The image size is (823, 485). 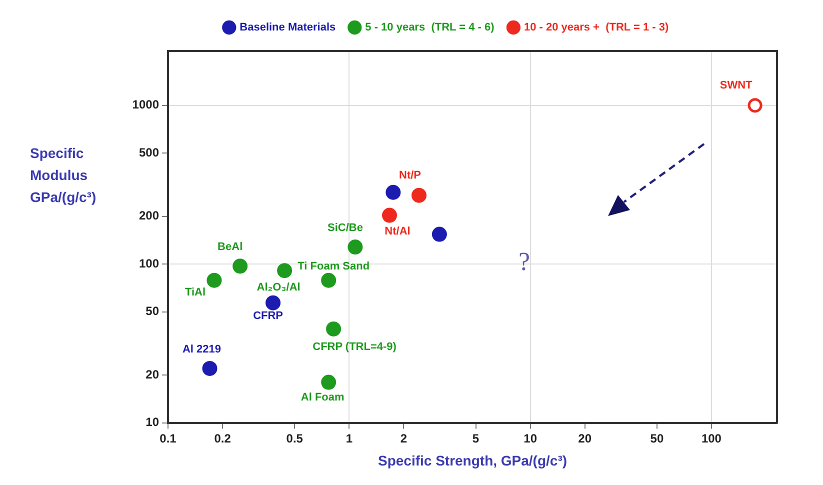 I want to click on annotation: Al₂O₃/Al, so click(x=278, y=288).